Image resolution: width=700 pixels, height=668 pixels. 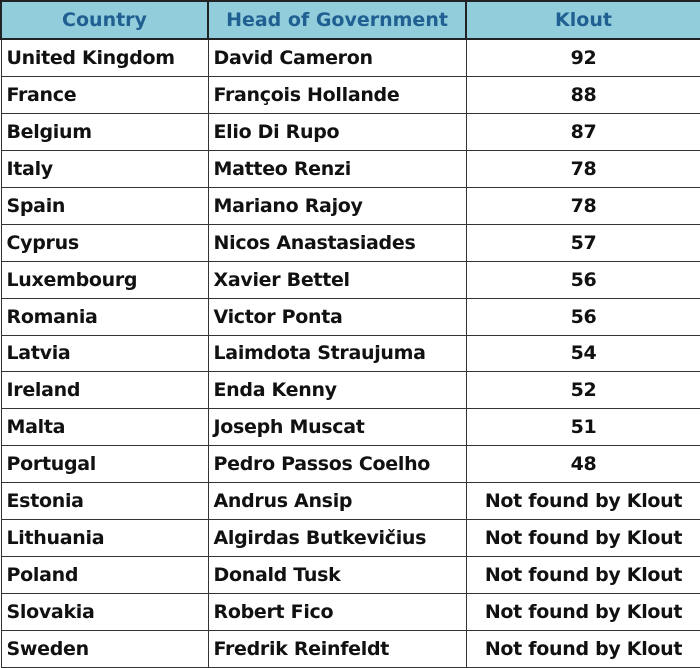 I want to click on head-of-government-cell: Fredrik Reinfeldt, so click(x=337, y=649).